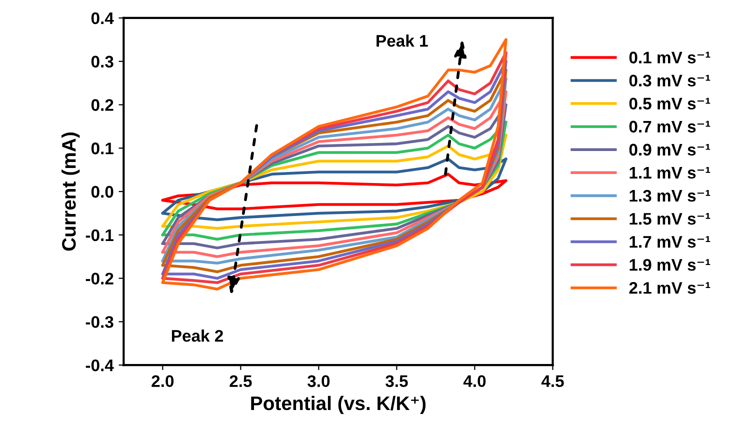 The height and width of the screenshot is (428, 736). I want to click on x-tick-label: 3.0, so click(318, 381).